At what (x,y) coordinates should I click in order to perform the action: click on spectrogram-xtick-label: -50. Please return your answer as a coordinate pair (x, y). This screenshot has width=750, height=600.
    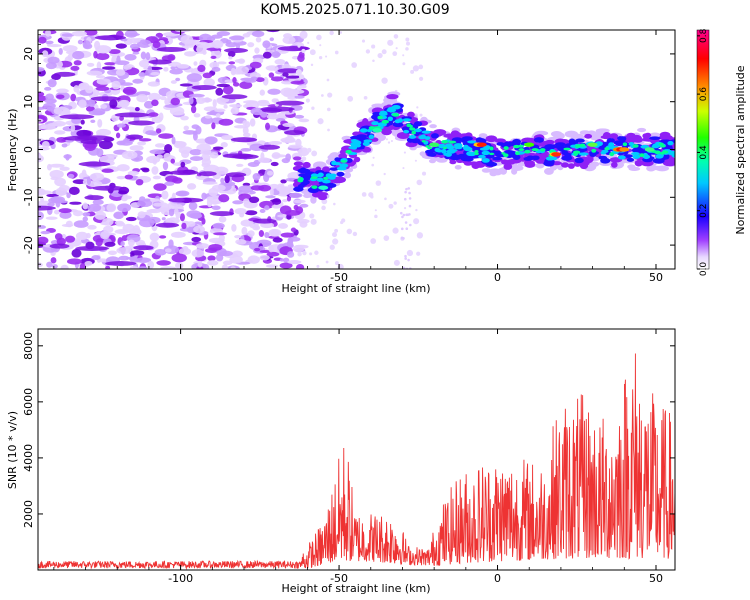
    Looking at the image, I should click on (339, 277).